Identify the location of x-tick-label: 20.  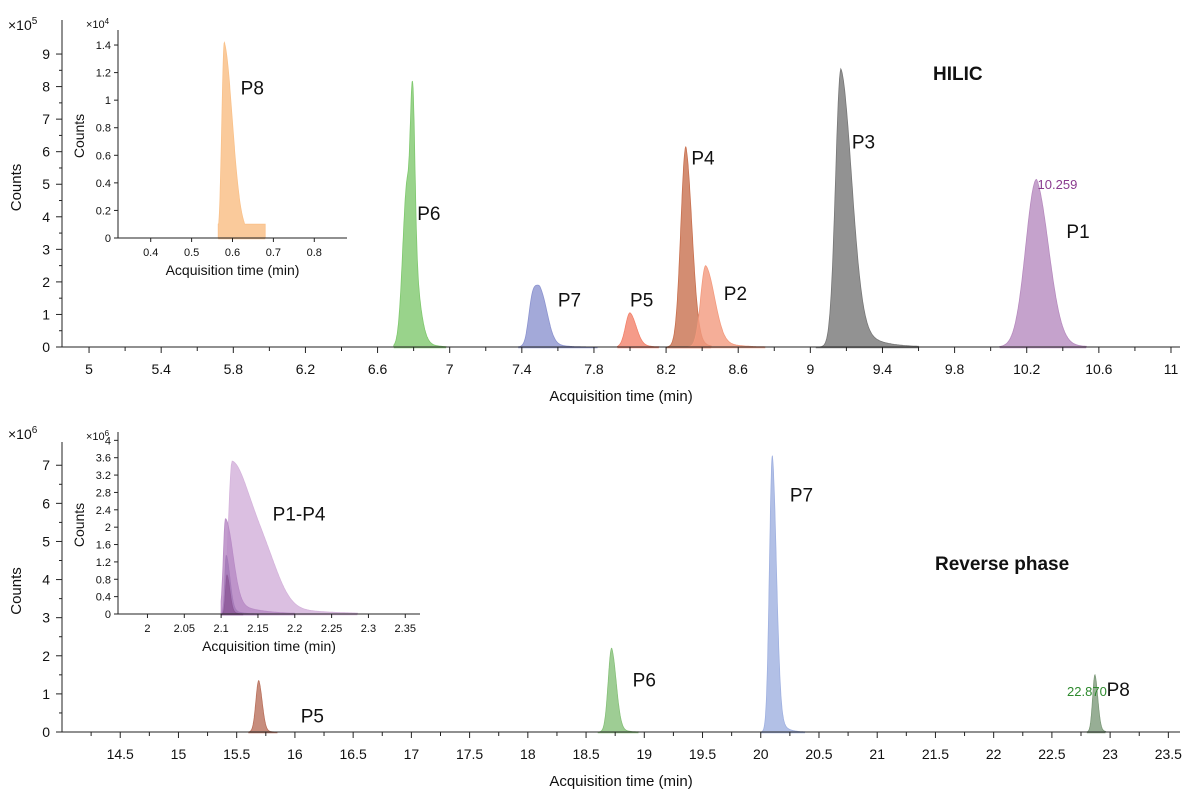
(761, 754).